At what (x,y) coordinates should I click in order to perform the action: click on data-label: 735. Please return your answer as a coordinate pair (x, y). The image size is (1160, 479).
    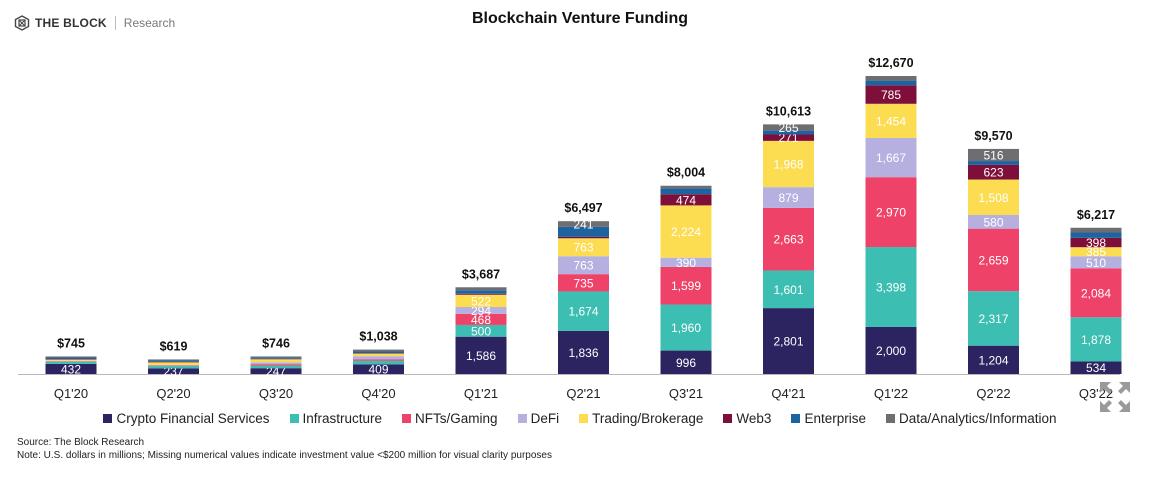
    Looking at the image, I should click on (583, 283).